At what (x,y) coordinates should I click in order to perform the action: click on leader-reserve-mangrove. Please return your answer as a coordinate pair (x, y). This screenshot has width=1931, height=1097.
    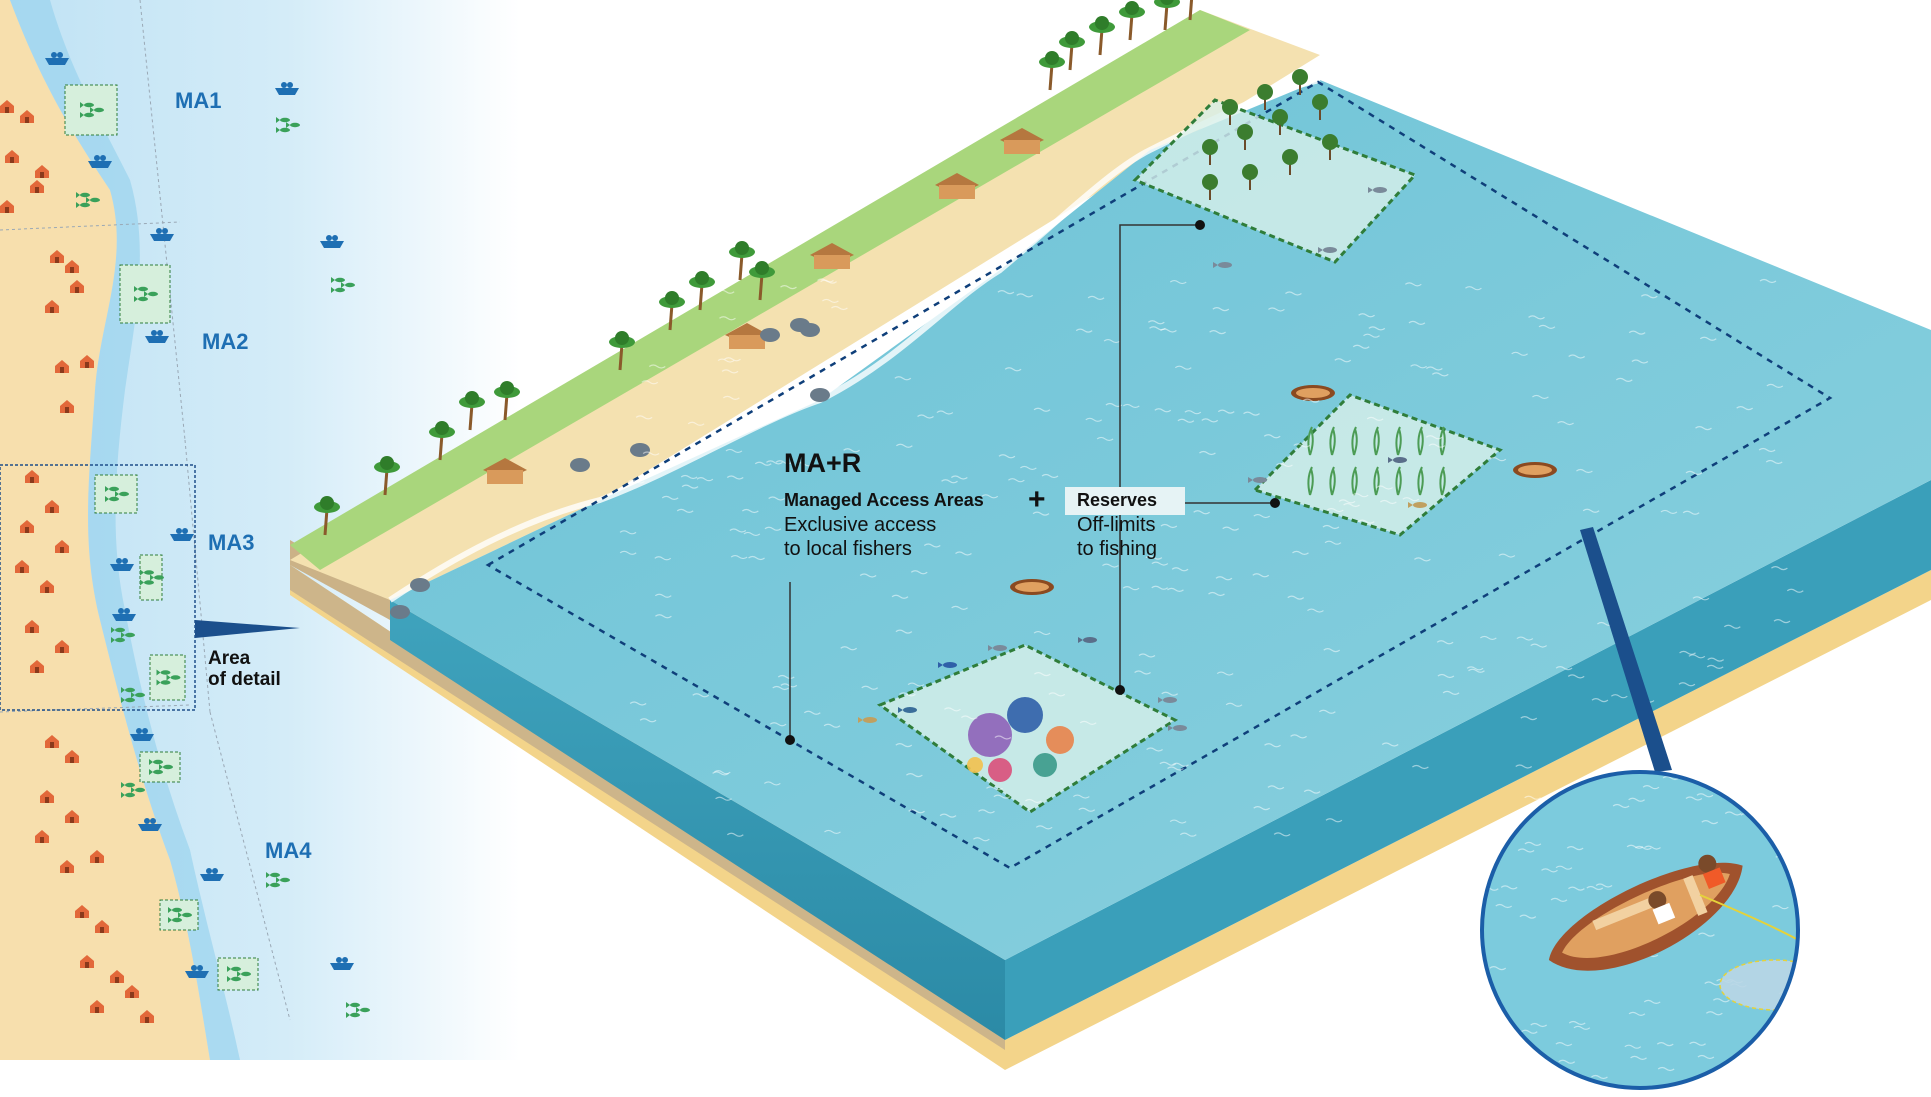
    Looking at the image, I should click on (1159, 371).